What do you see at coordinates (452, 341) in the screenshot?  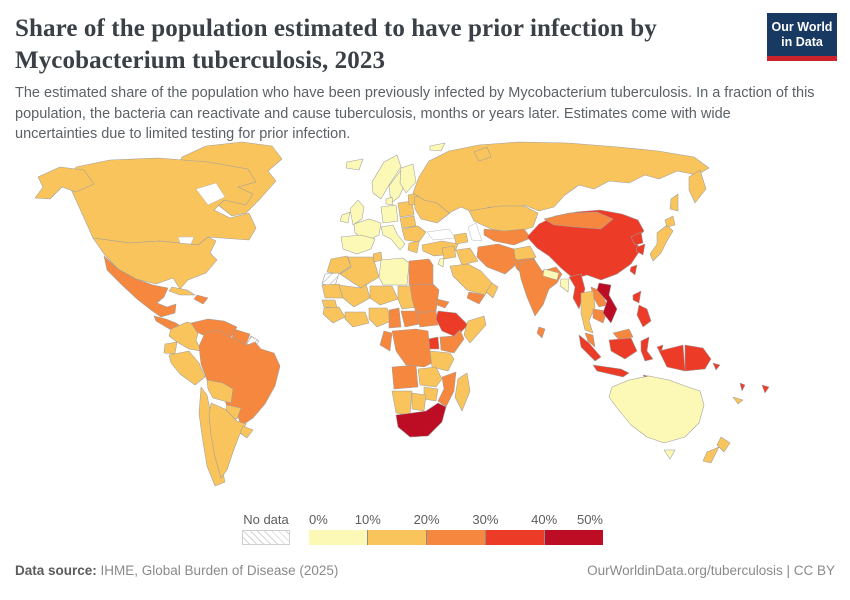 I see `country-kenya` at bounding box center [452, 341].